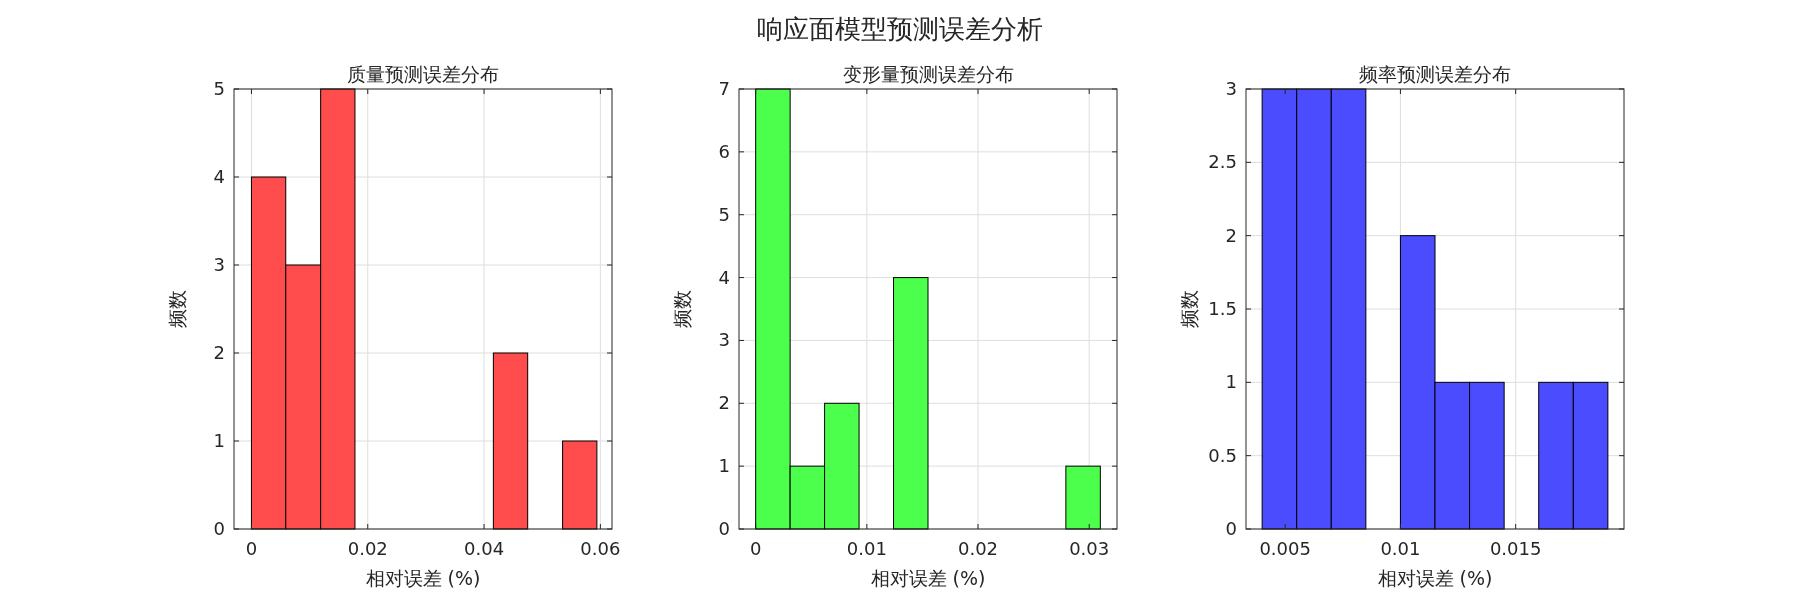 The height and width of the screenshot is (600, 1800). Describe the element at coordinates (928, 74) in the screenshot. I see `chart-title: 变形量预测误差分布` at that location.